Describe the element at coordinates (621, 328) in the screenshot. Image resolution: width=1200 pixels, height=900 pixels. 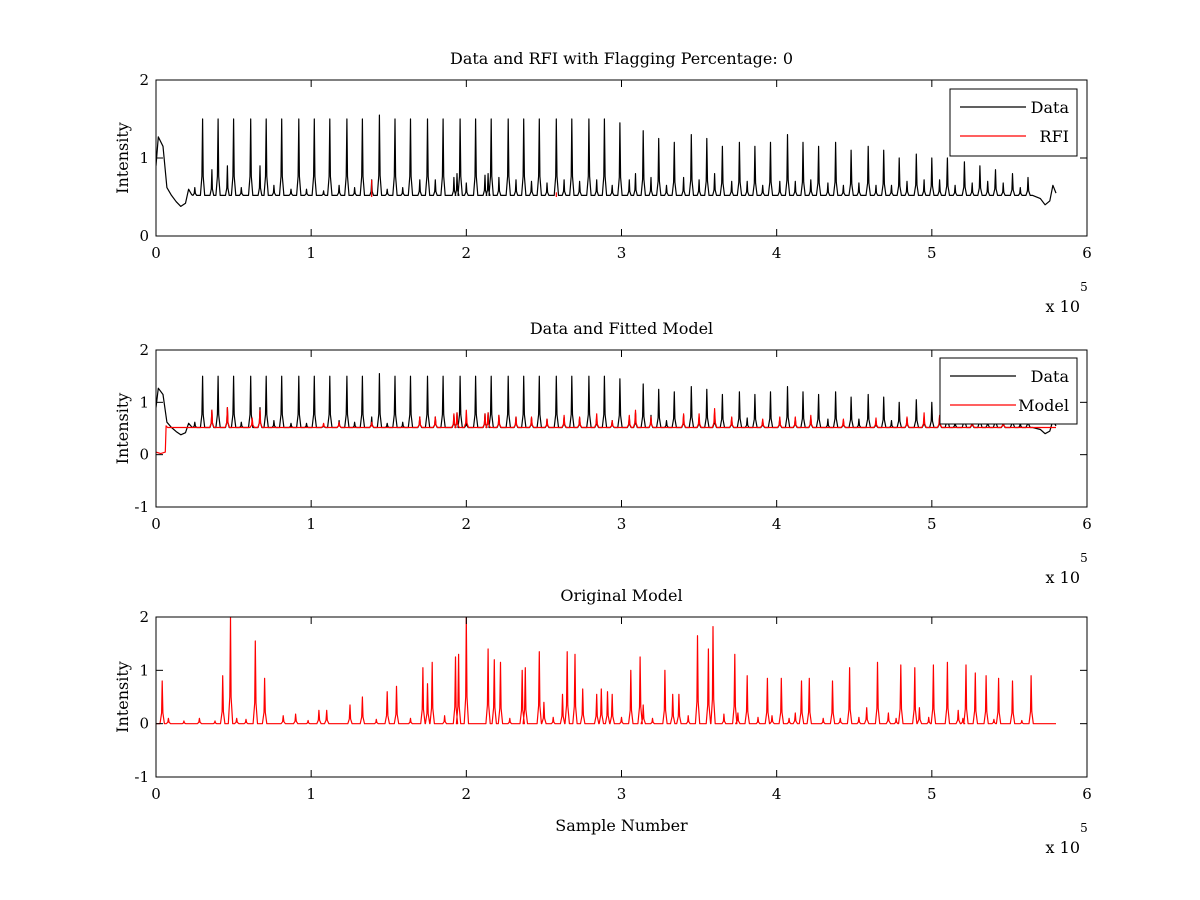
I see `chart-title: Data and Fitted Model` at that location.